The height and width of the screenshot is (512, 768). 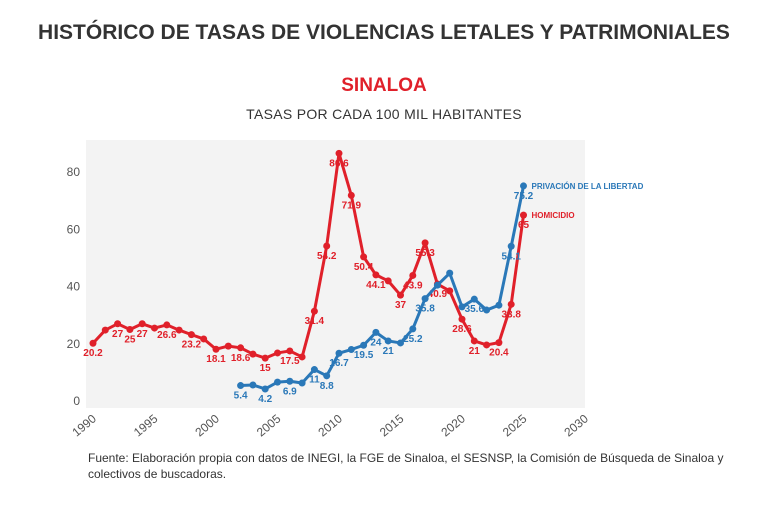 I want to click on data-label: 40.9, so click(x=438, y=294).